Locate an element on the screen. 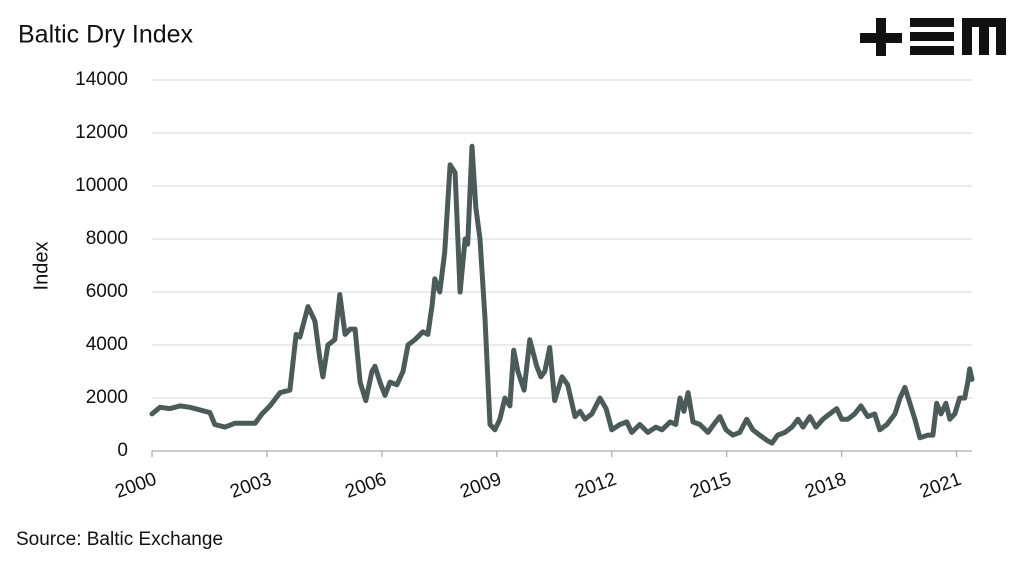 Image resolution: width=1024 pixels, height=569 pixels. x-tick-label: 2003 is located at coordinates (250, 486).